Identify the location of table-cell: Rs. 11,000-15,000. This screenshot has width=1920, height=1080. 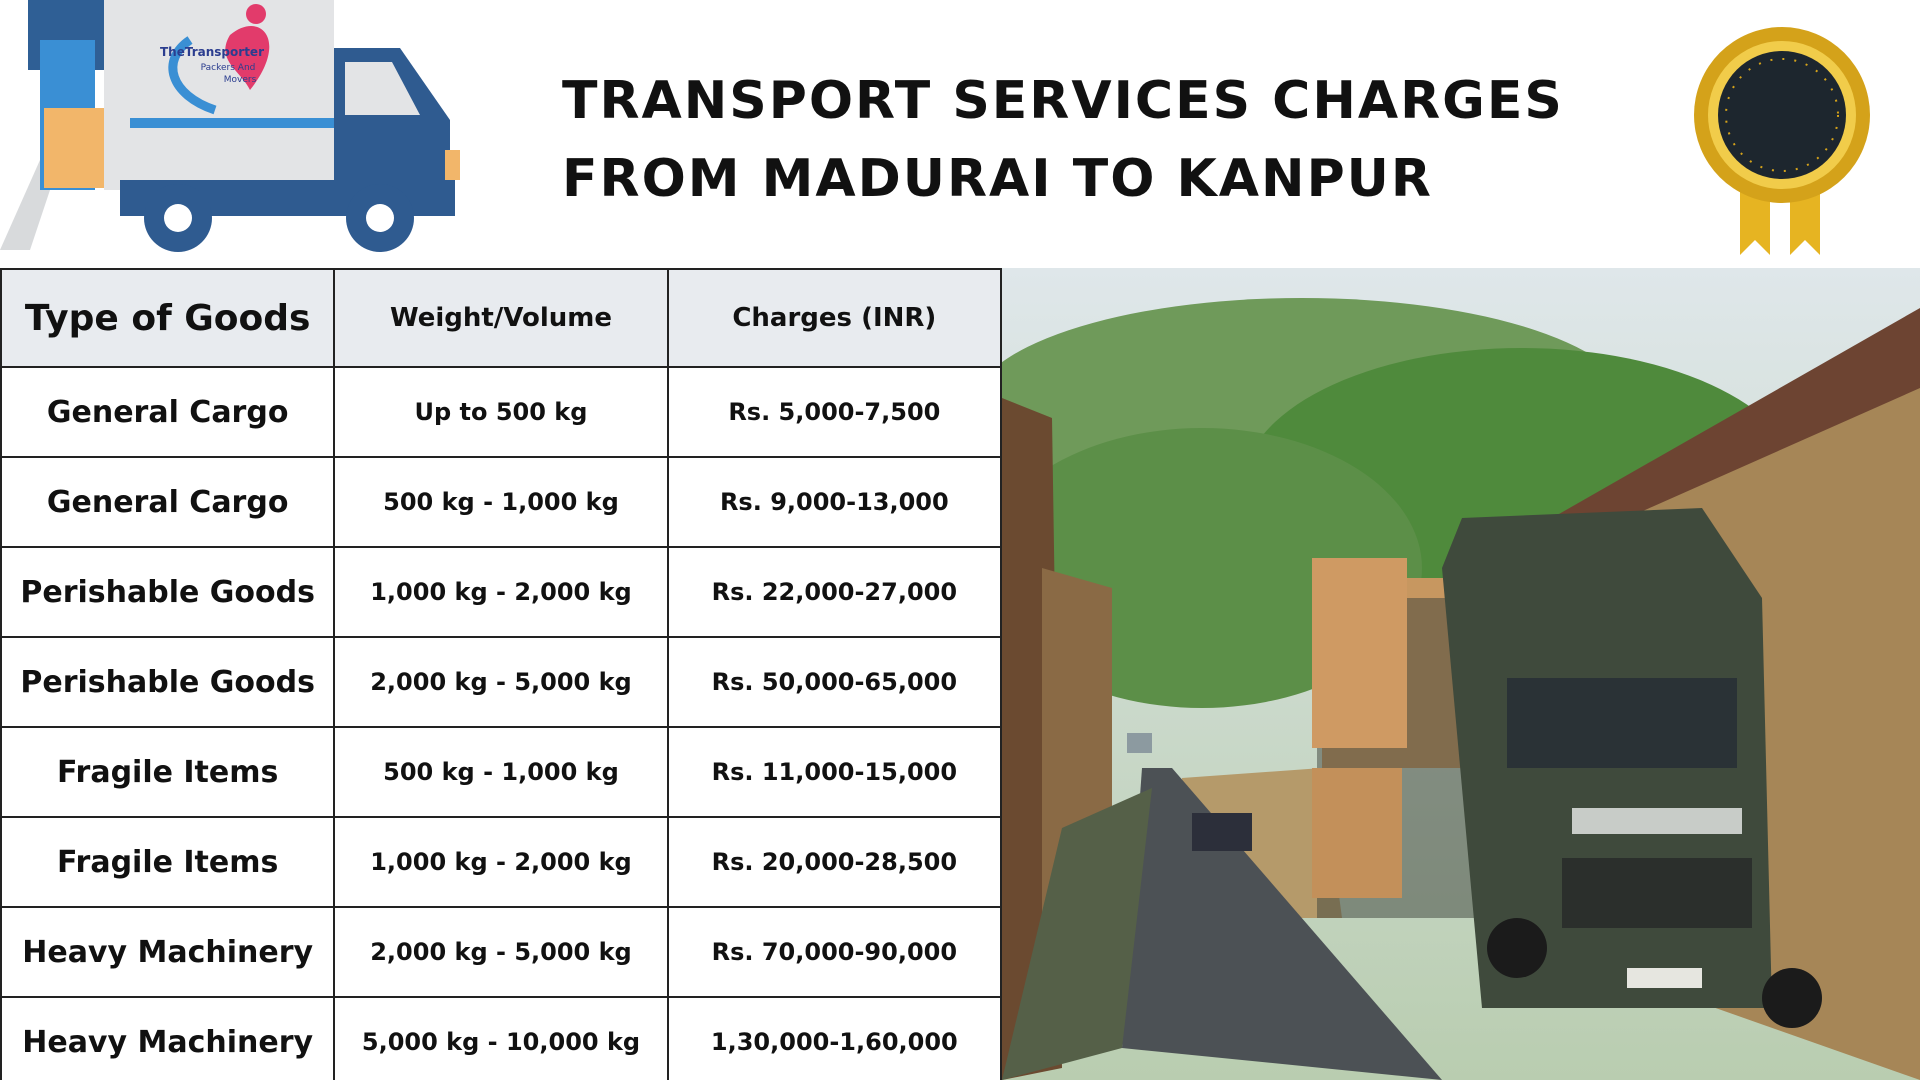
(834, 772).